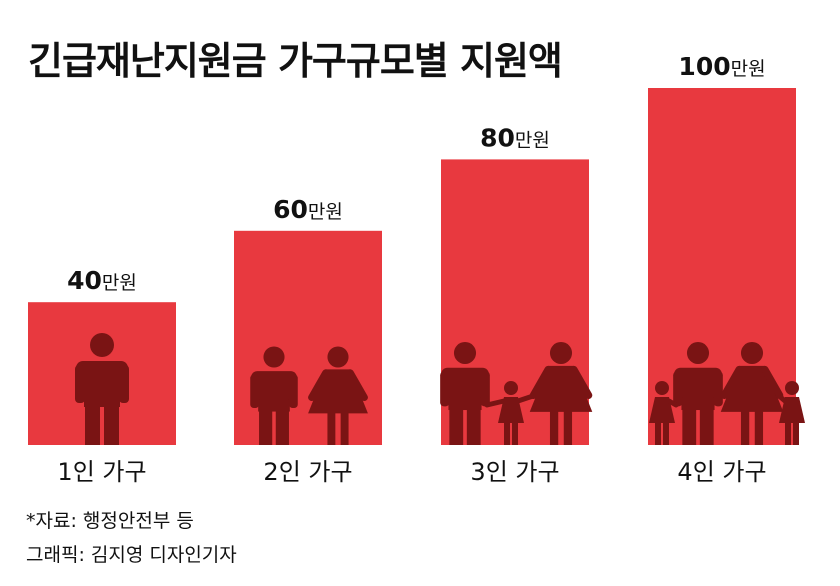 Image resolution: width=840 pixels, height=586 pixels. I want to click on chart-title: 긴급재난지원금 가구규모별 지원액, so click(295, 61).